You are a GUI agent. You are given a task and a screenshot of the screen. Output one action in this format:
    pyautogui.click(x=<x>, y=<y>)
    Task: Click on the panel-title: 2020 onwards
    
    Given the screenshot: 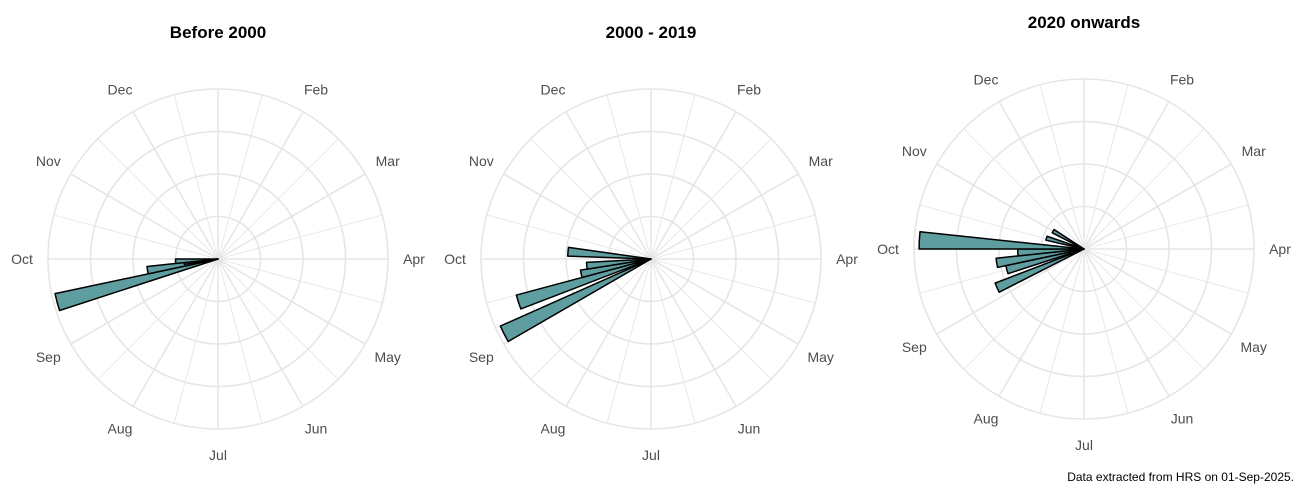 What is the action you would take?
    pyautogui.click(x=1084, y=22)
    